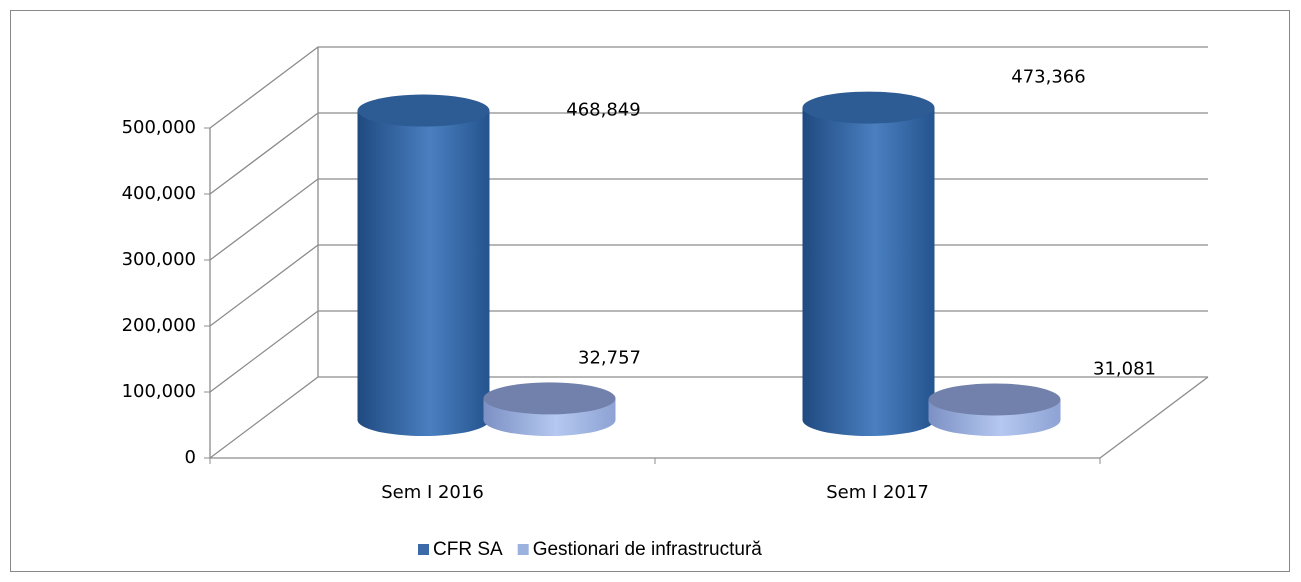 This screenshot has width=1301, height=582. I want to click on value-label: 473,366, so click(1048, 77).